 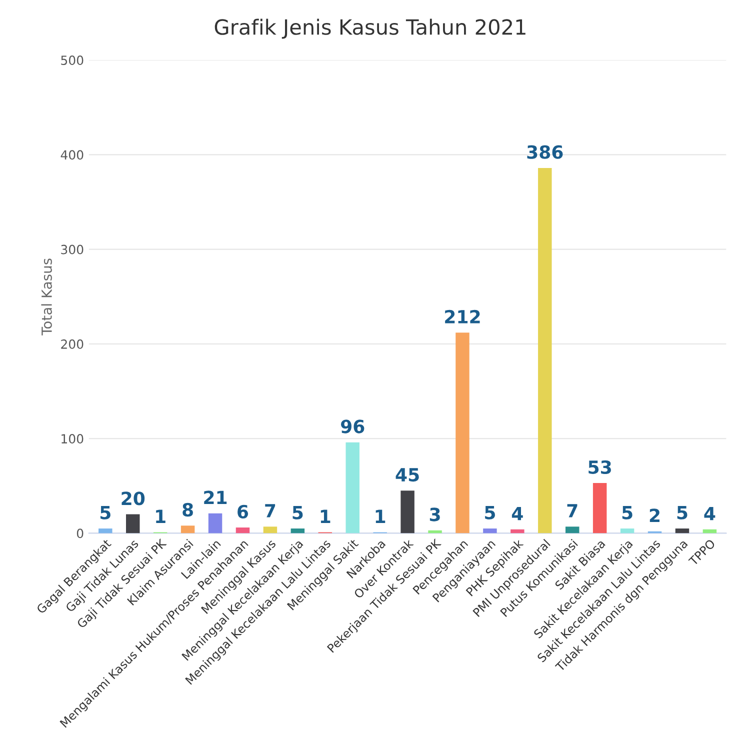 What do you see at coordinates (462, 317) in the screenshot?
I see `data-label: 212` at bounding box center [462, 317].